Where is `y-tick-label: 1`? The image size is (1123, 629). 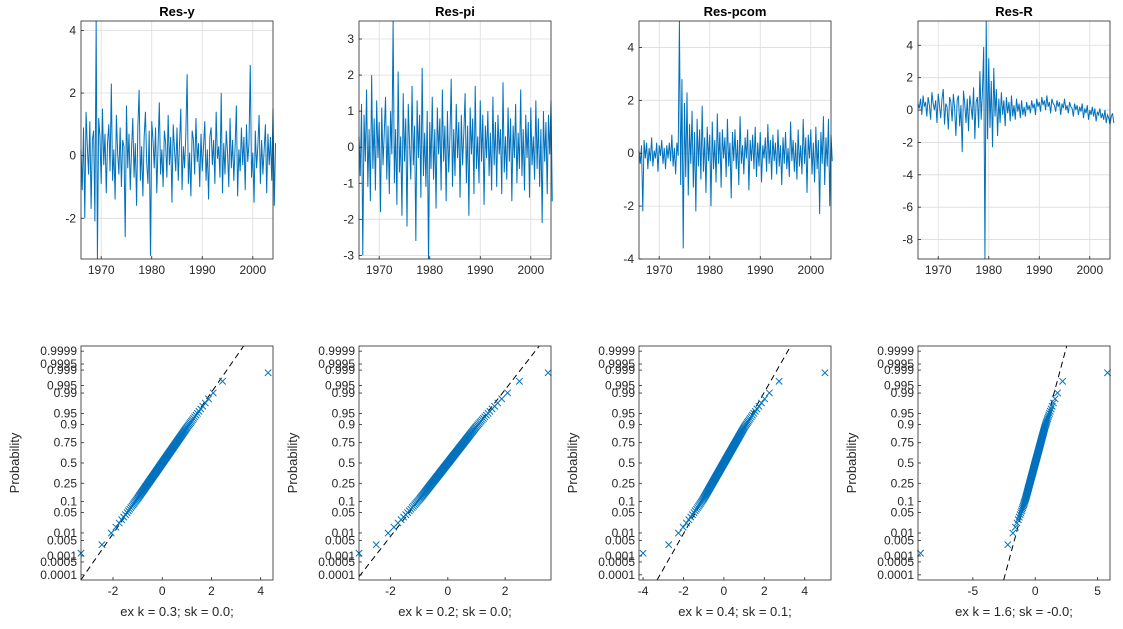 y-tick-label: 1 is located at coordinates (350, 111).